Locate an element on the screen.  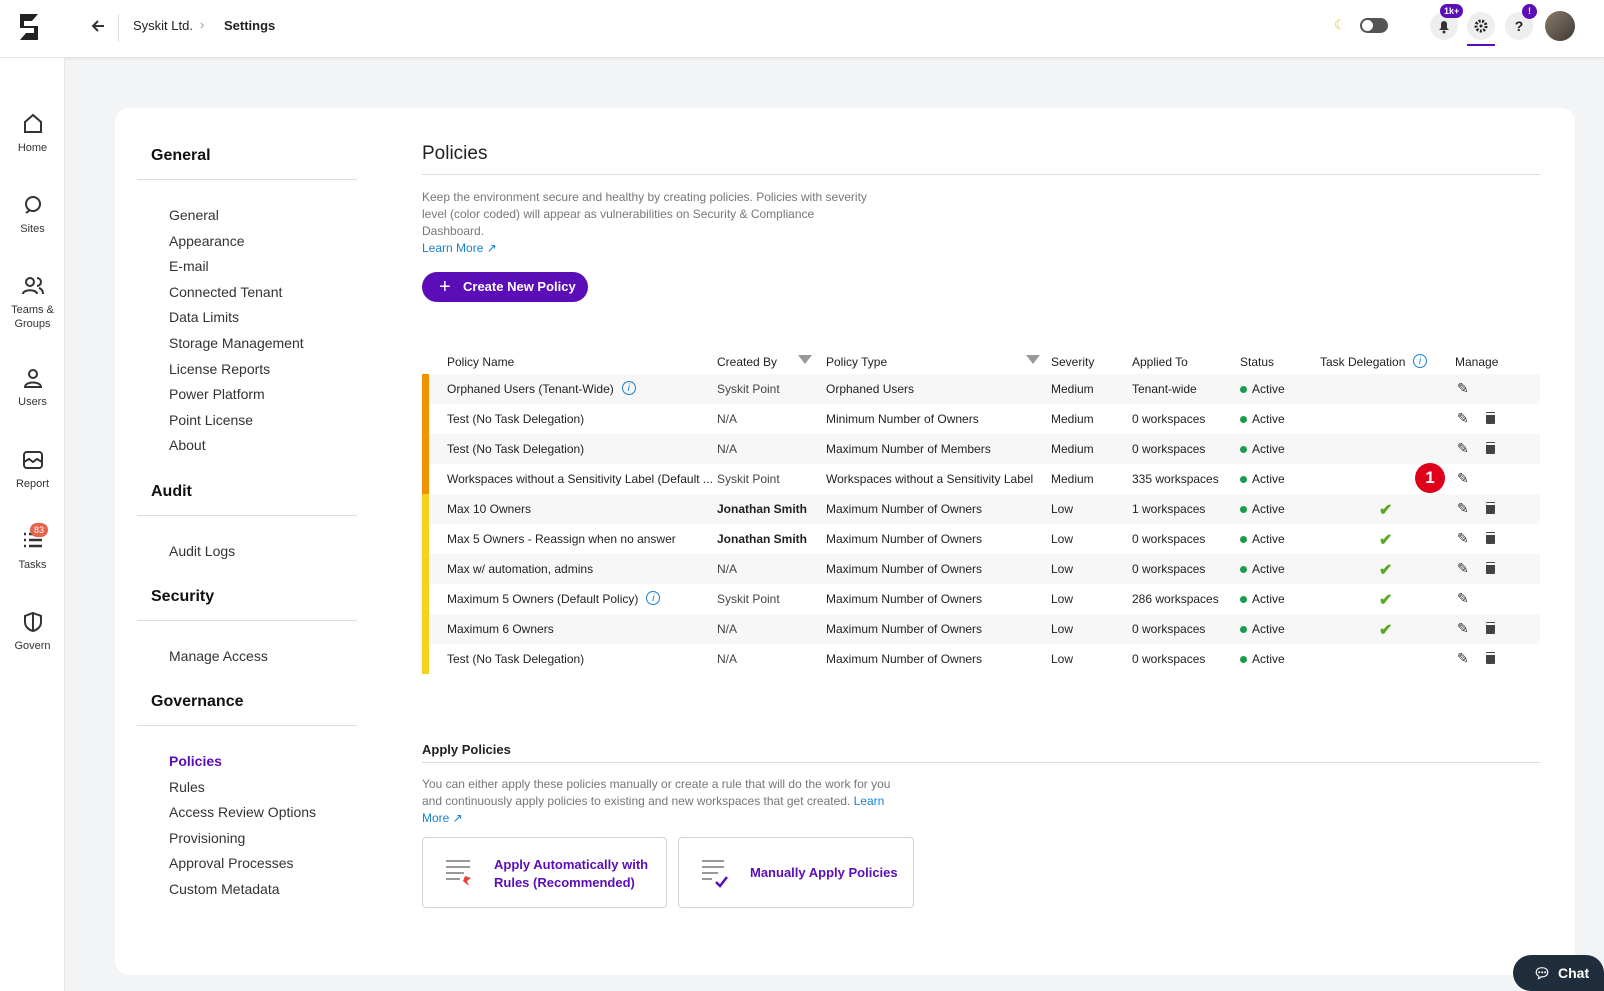
nav-item: Connected Tenant is located at coordinates (226, 291).